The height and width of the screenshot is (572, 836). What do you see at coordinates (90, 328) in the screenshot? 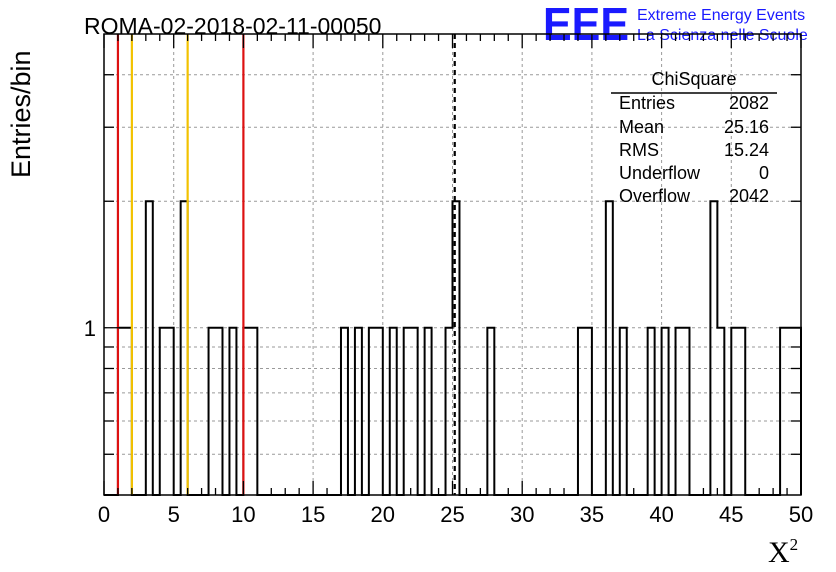
I see `y-tick-label: 1` at bounding box center [90, 328].